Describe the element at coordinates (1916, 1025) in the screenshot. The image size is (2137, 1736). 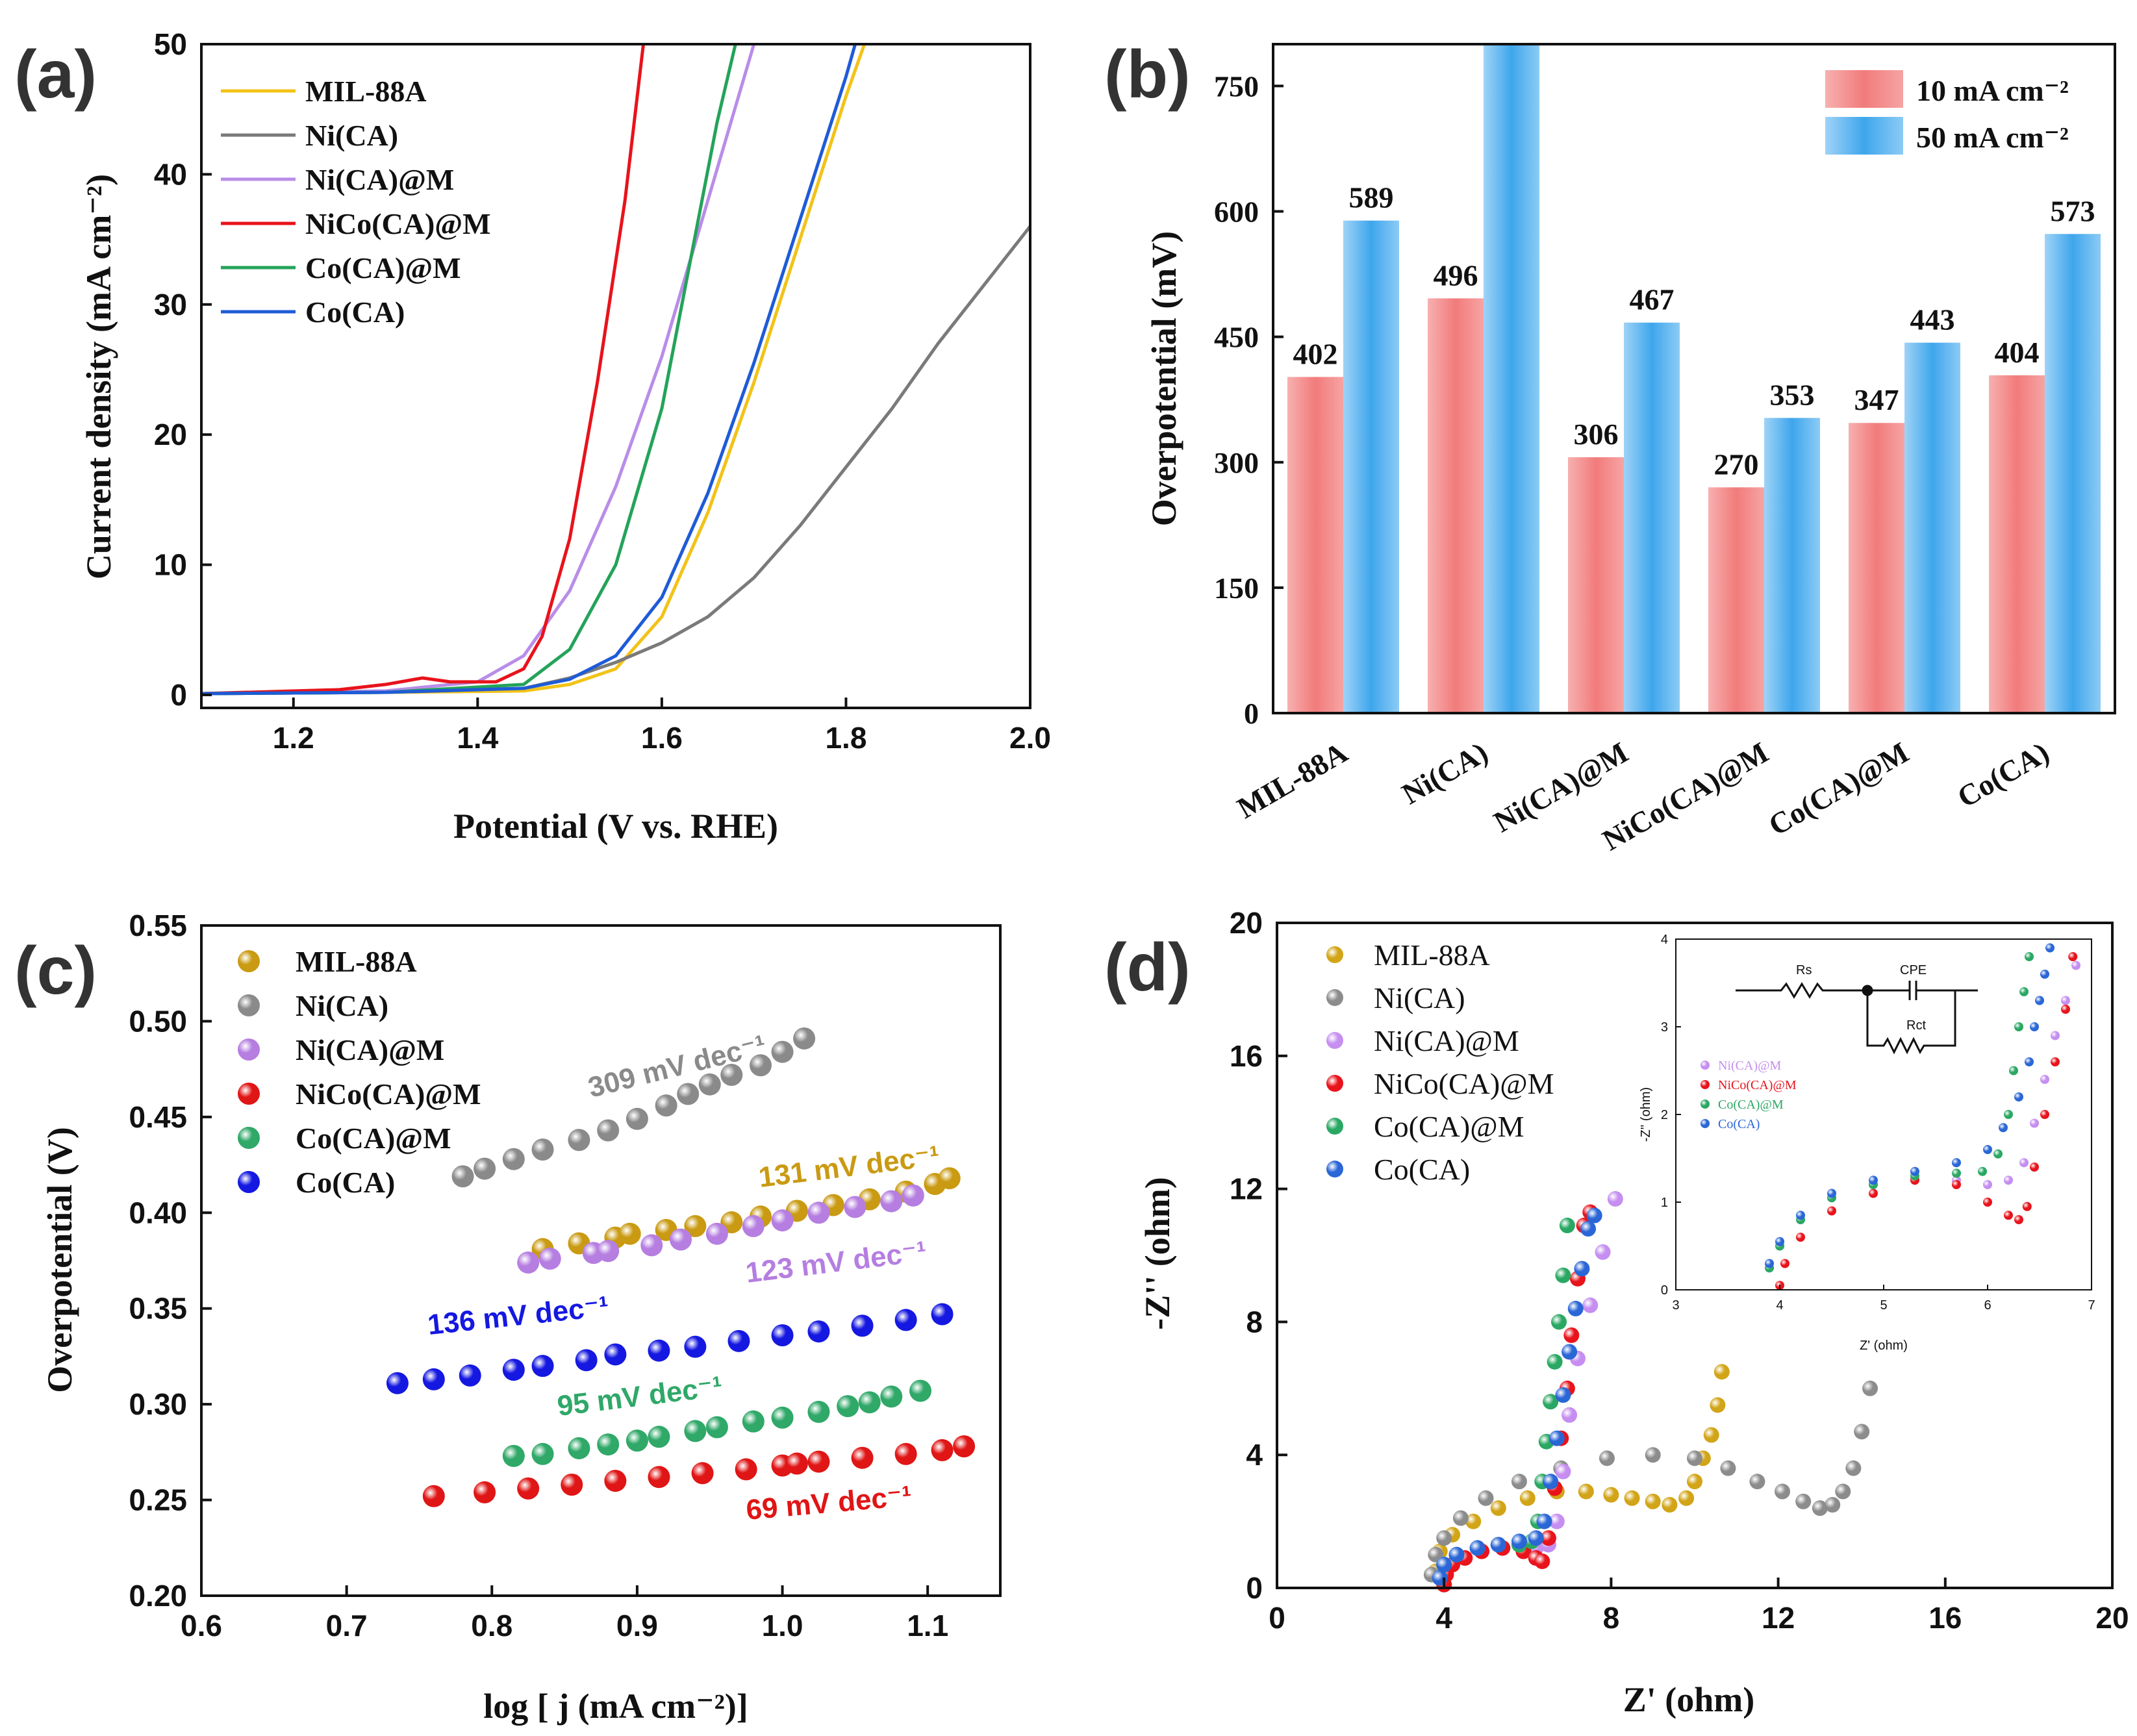
I see `circuit-label-rct: Rct` at that location.